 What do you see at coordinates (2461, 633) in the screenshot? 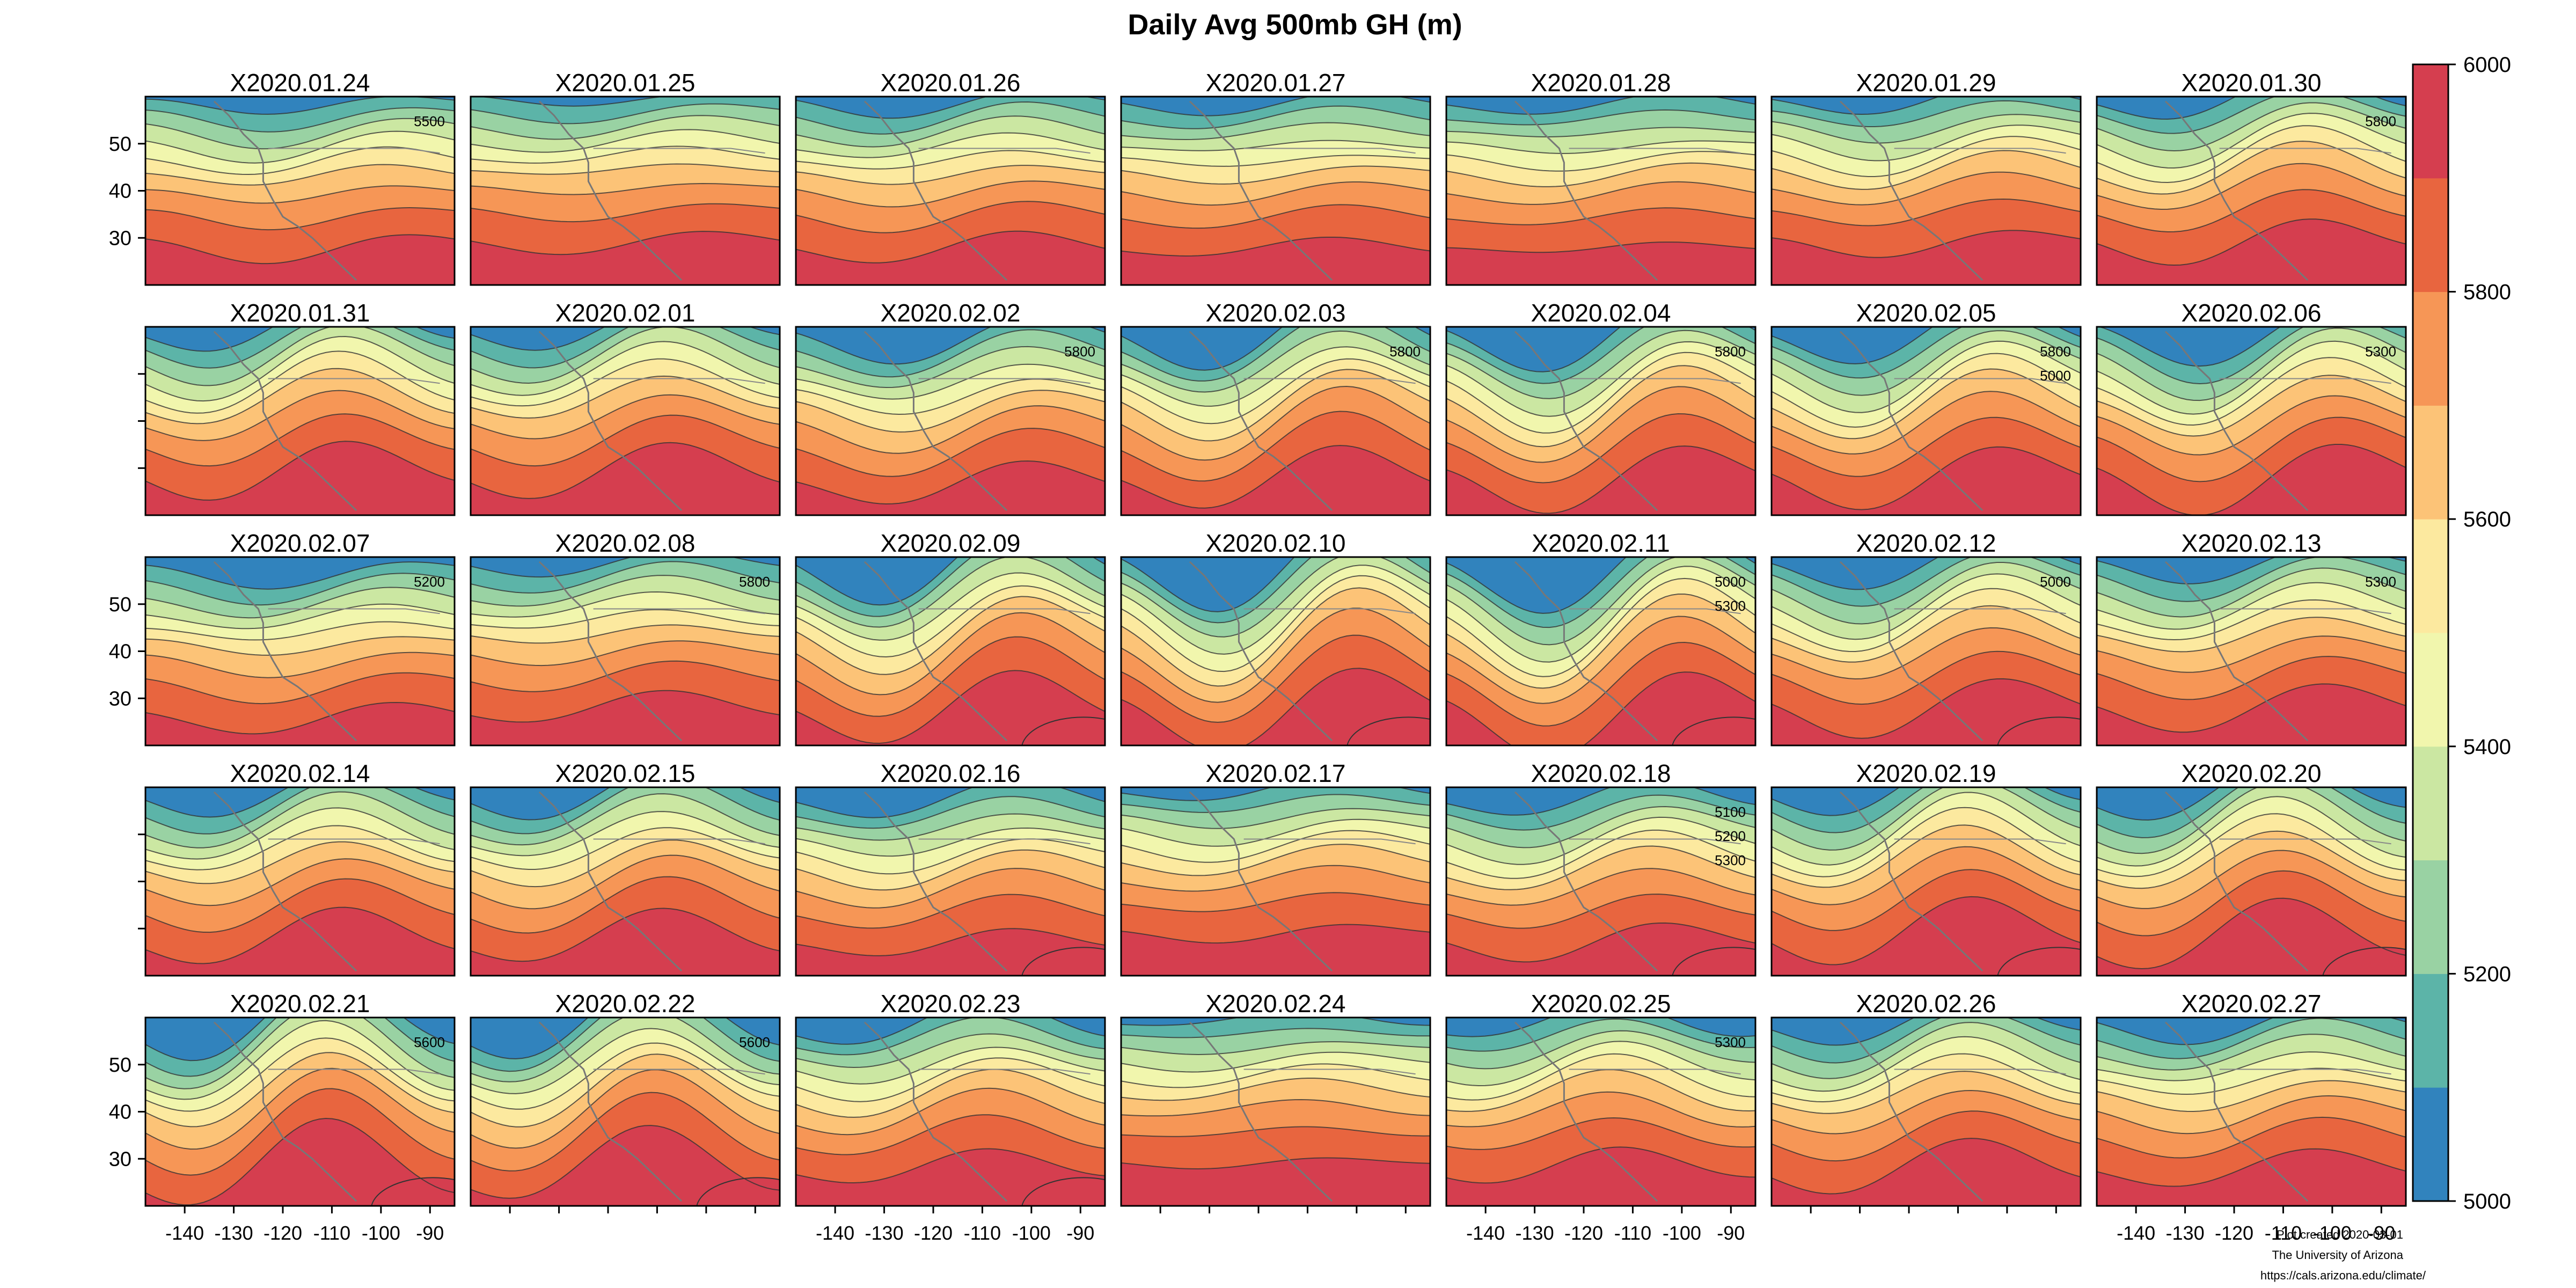
I see `colorbar: 5000 5200 5400 5600 5800 6000` at bounding box center [2461, 633].